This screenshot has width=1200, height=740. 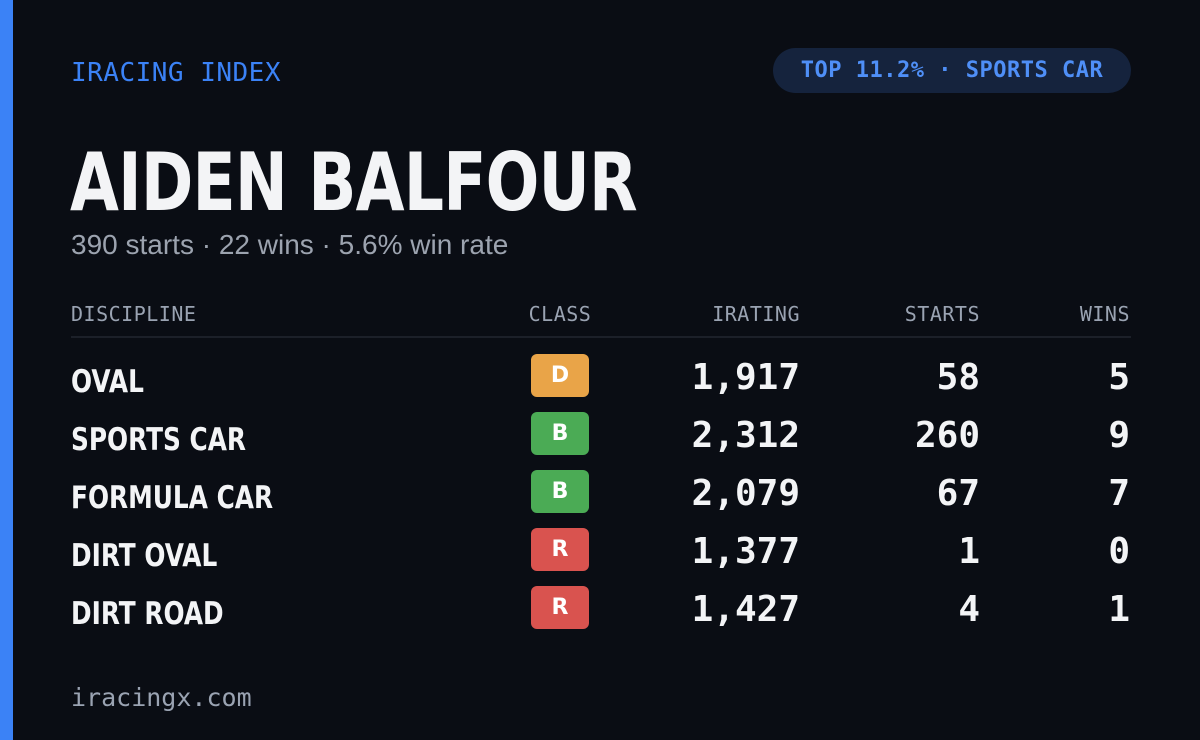 What do you see at coordinates (1119, 435) in the screenshot?
I see `wins-value: 9` at bounding box center [1119, 435].